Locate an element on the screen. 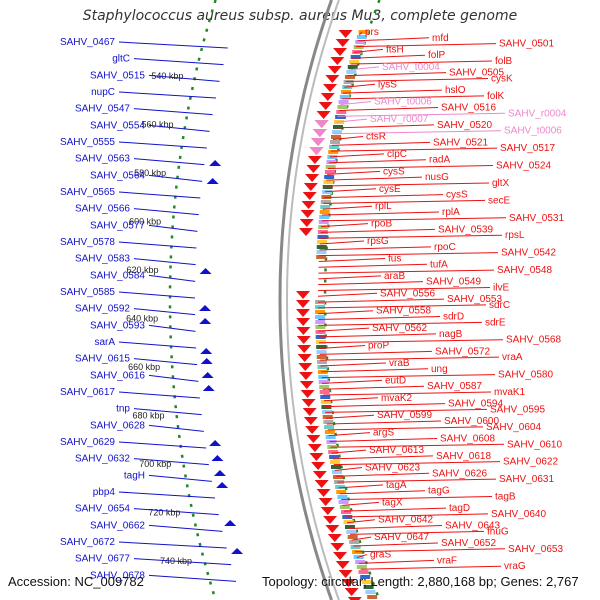 The image size is (600, 600). backbone-arc is located at coordinates (305, 300).